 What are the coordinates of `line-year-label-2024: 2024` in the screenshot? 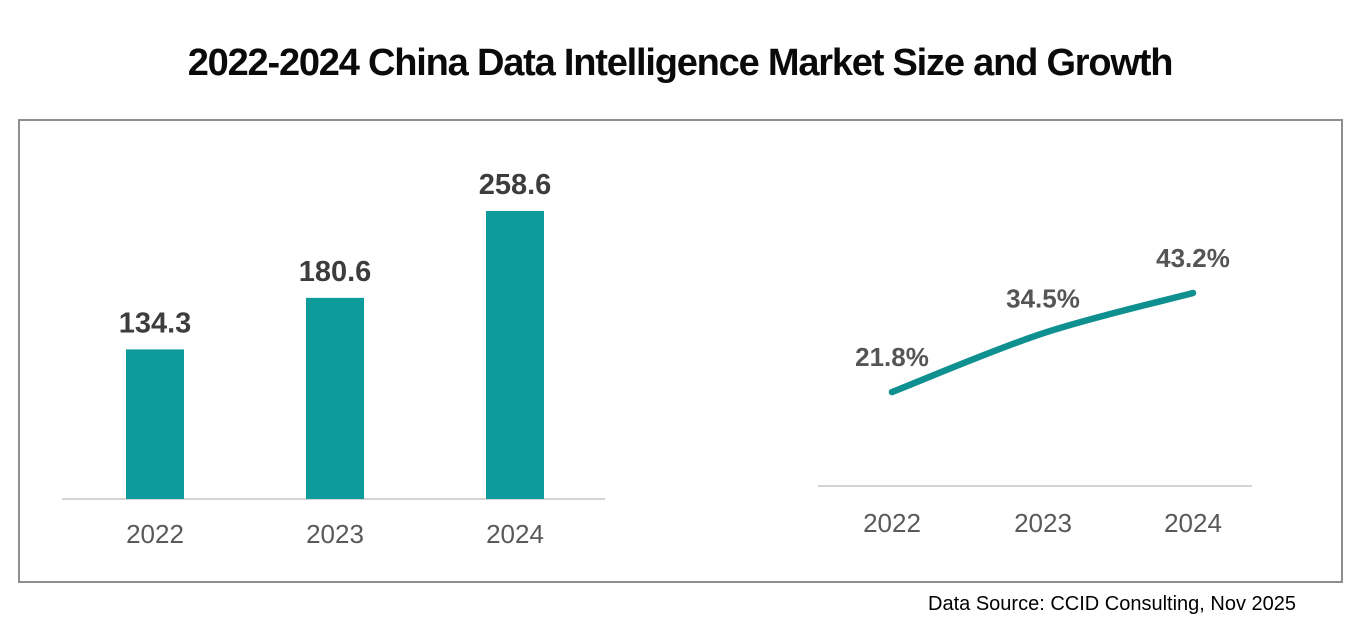 It's located at (1193, 523).